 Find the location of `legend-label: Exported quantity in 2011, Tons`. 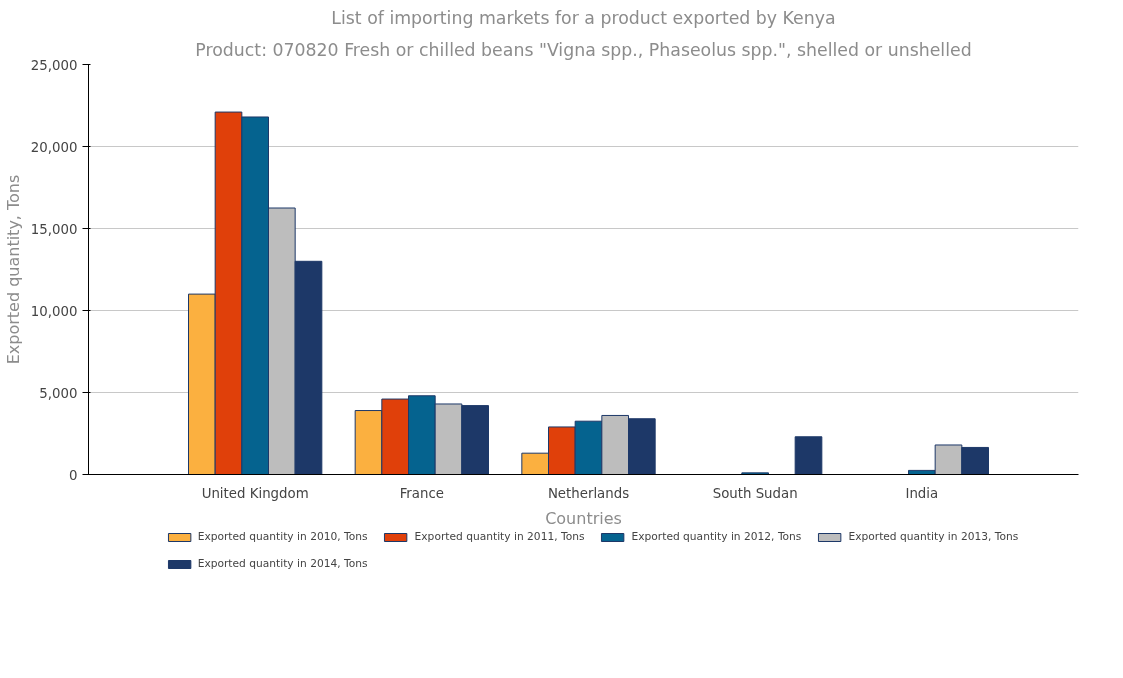

legend-label: Exported quantity in 2011, Tons is located at coordinates (499, 536).